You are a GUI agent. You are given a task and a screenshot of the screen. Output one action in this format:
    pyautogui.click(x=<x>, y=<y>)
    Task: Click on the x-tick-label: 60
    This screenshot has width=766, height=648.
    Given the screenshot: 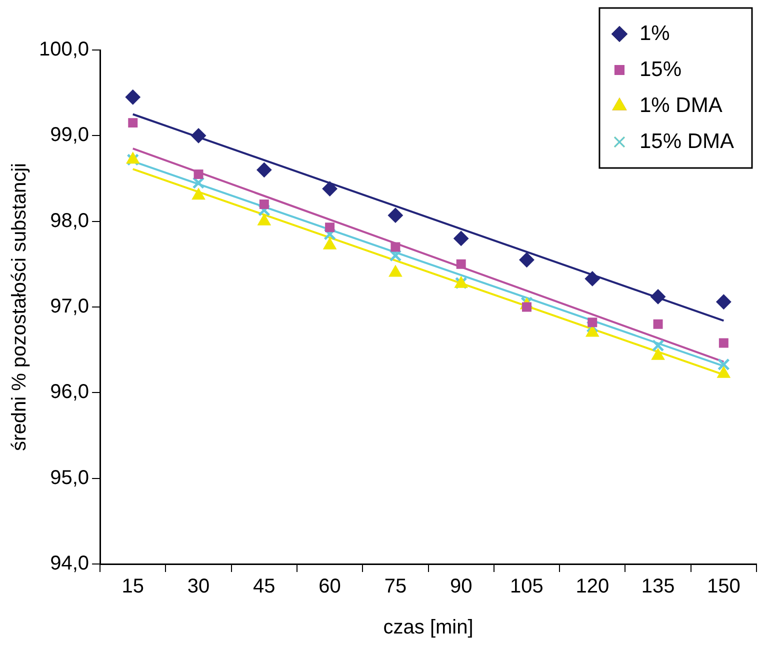 What is the action you would take?
    pyautogui.click(x=329, y=587)
    